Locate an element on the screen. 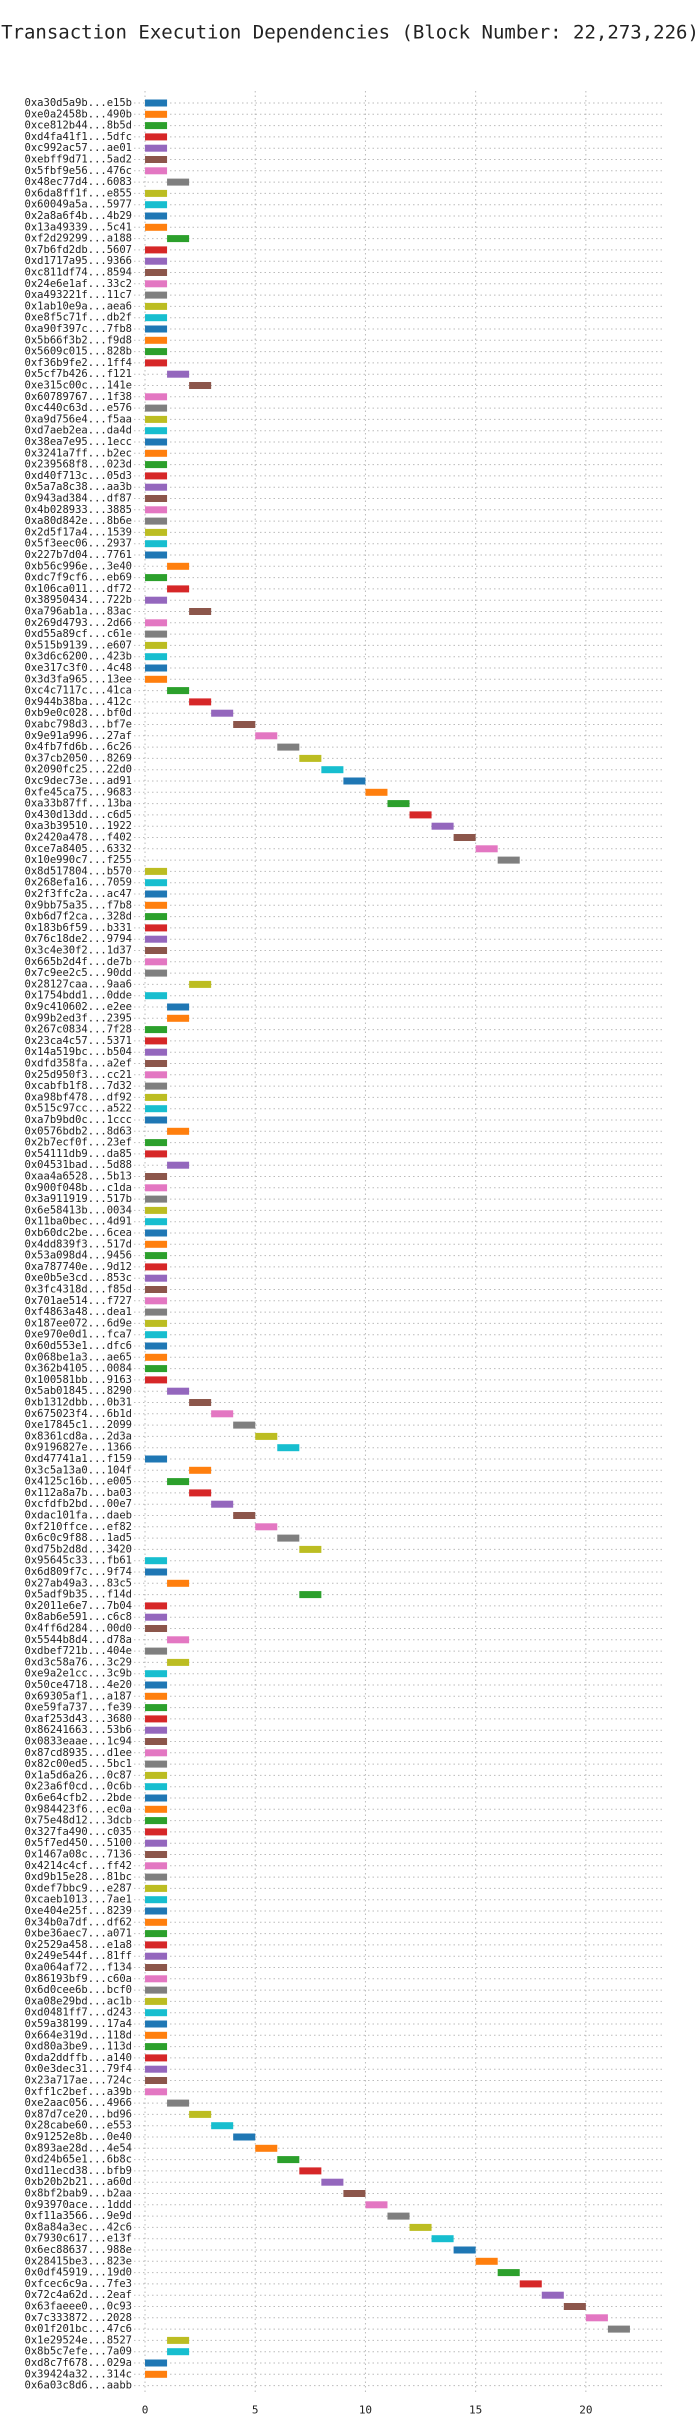  y-tick-label: 0xe970e0d1...fca7 is located at coordinates (78, 1335).